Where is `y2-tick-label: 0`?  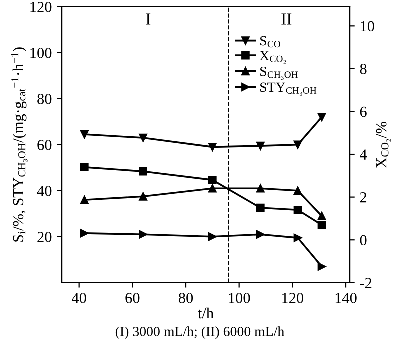
y2-tick-label: 0 is located at coordinates (363, 240).